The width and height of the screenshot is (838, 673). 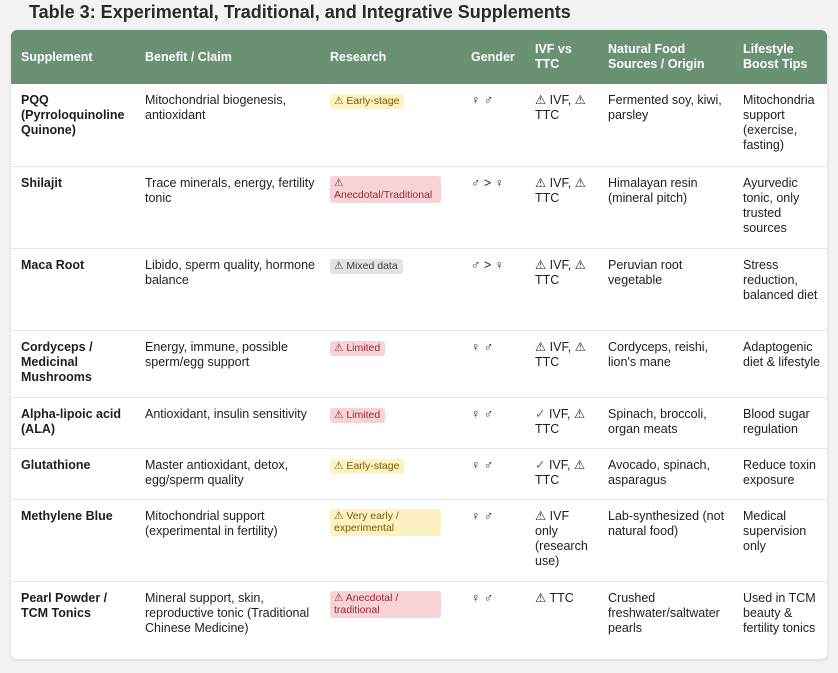 I want to click on research-badge: ⚠ Anecdotal/Traditional, so click(x=385, y=189).